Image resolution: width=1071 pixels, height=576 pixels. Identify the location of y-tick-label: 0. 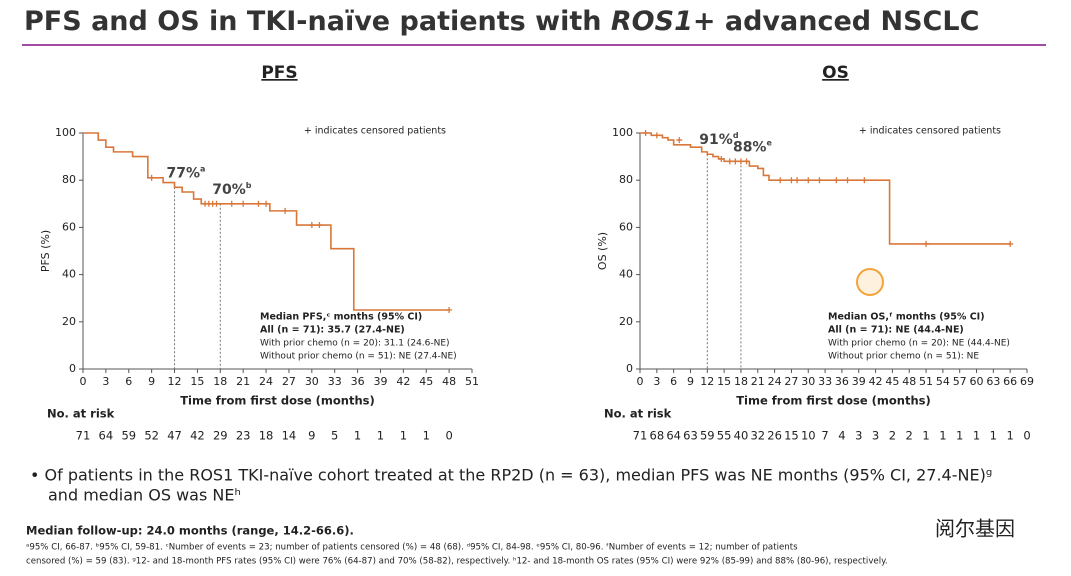
(629, 368).